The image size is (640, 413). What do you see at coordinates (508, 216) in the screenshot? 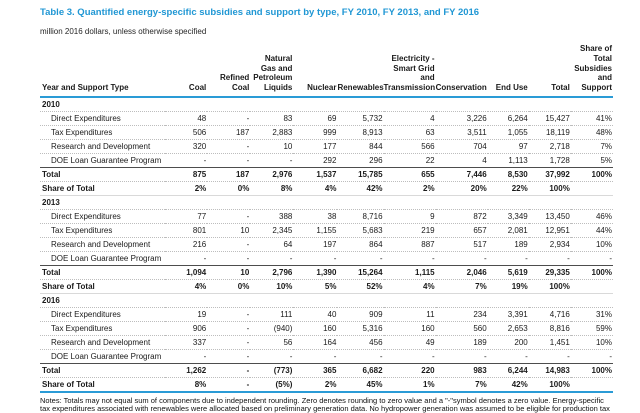
I see `cell-value: 3,349` at bounding box center [508, 216].